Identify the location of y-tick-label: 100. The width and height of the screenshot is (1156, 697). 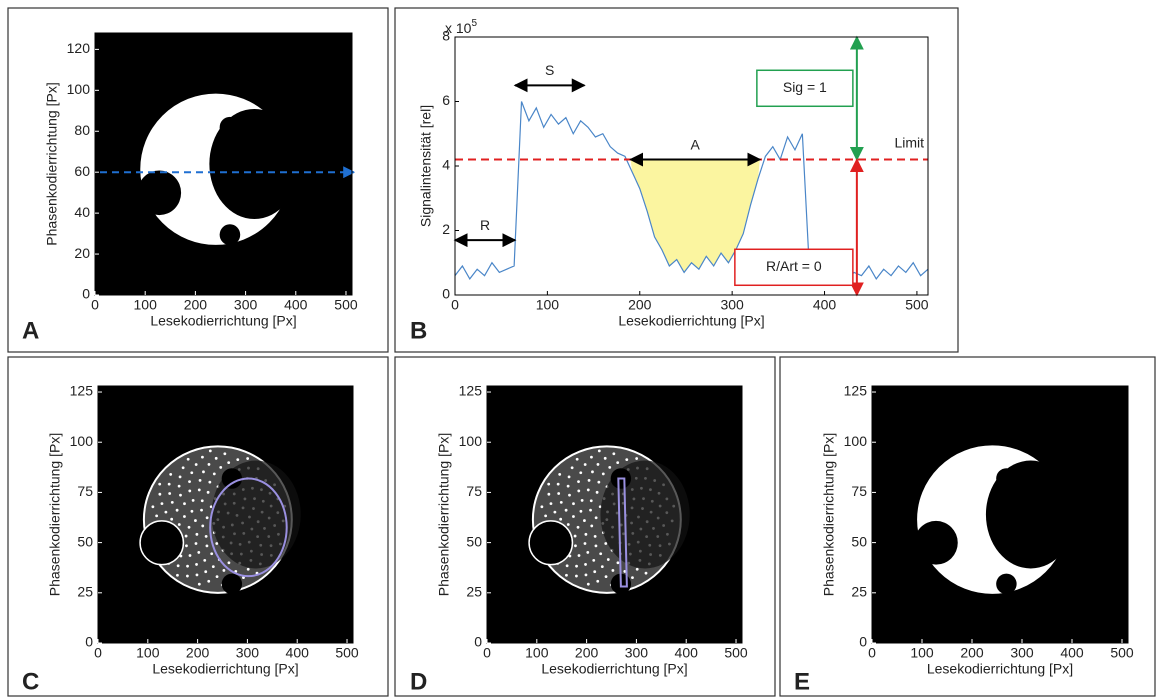
(82, 441).